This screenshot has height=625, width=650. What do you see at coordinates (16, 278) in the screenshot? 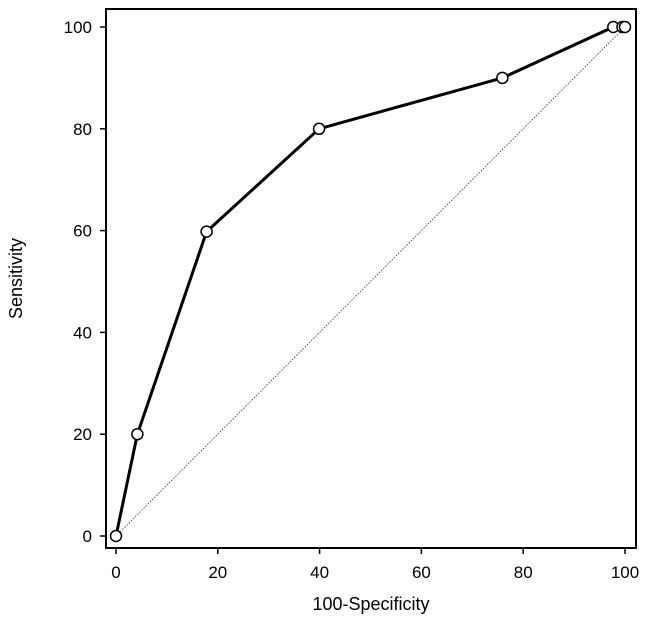
I see `y-axis-label: Sensitivity` at bounding box center [16, 278].